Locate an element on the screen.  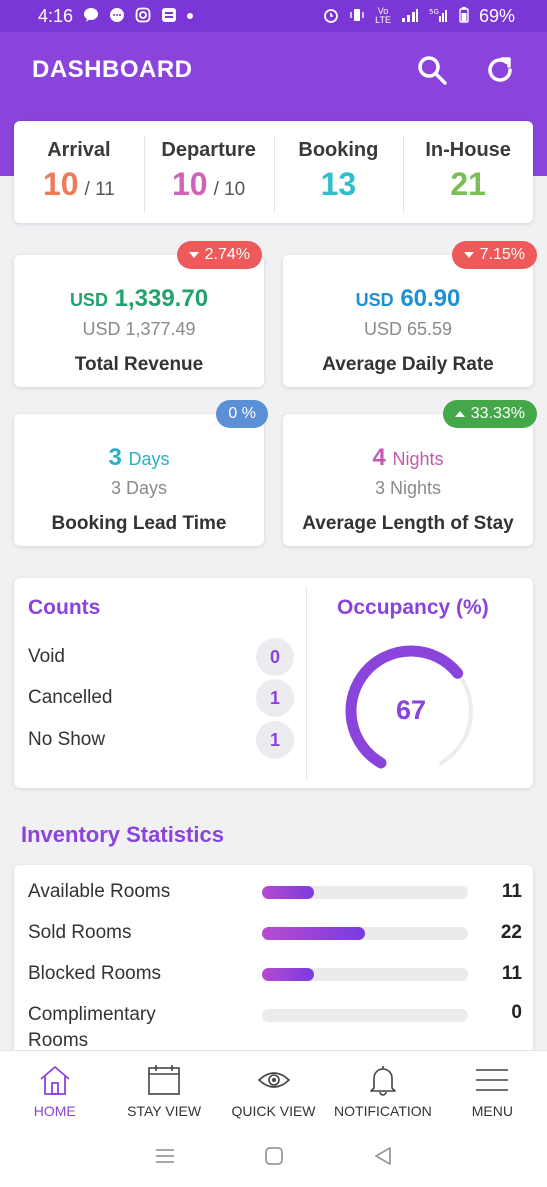
arrival-value: 10 is located at coordinates (60, 184).